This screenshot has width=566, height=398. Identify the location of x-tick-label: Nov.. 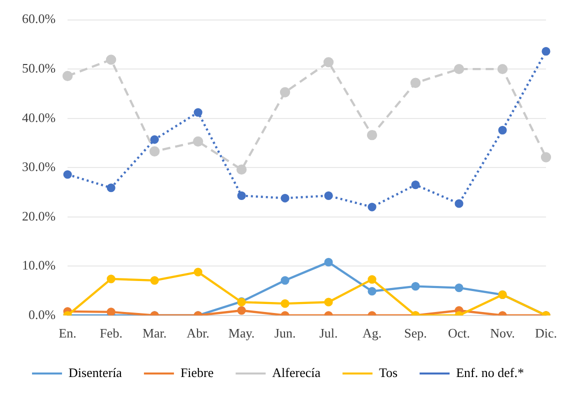
(502, 333).